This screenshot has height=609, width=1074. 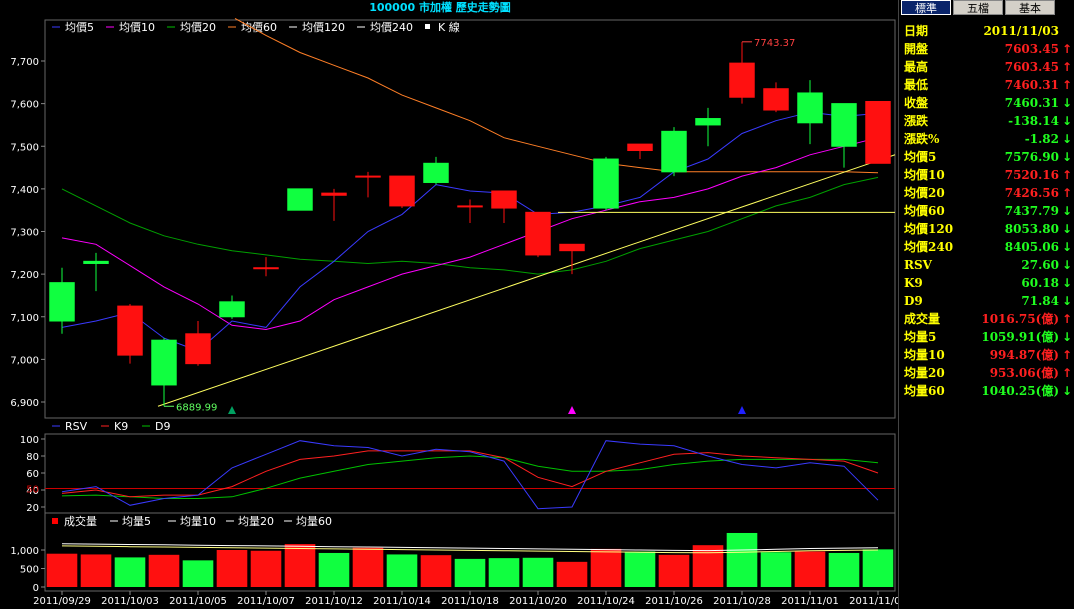 What do you see at coordinates (470, 549) in the screenshot?
I see `vol-ma-line` at bounding box center [470, 549].